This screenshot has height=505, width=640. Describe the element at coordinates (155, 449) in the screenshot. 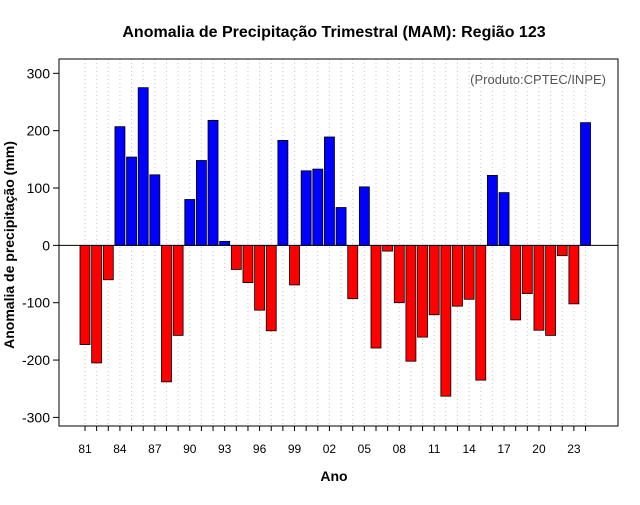

I see `x-tick-label: 87` at that location.